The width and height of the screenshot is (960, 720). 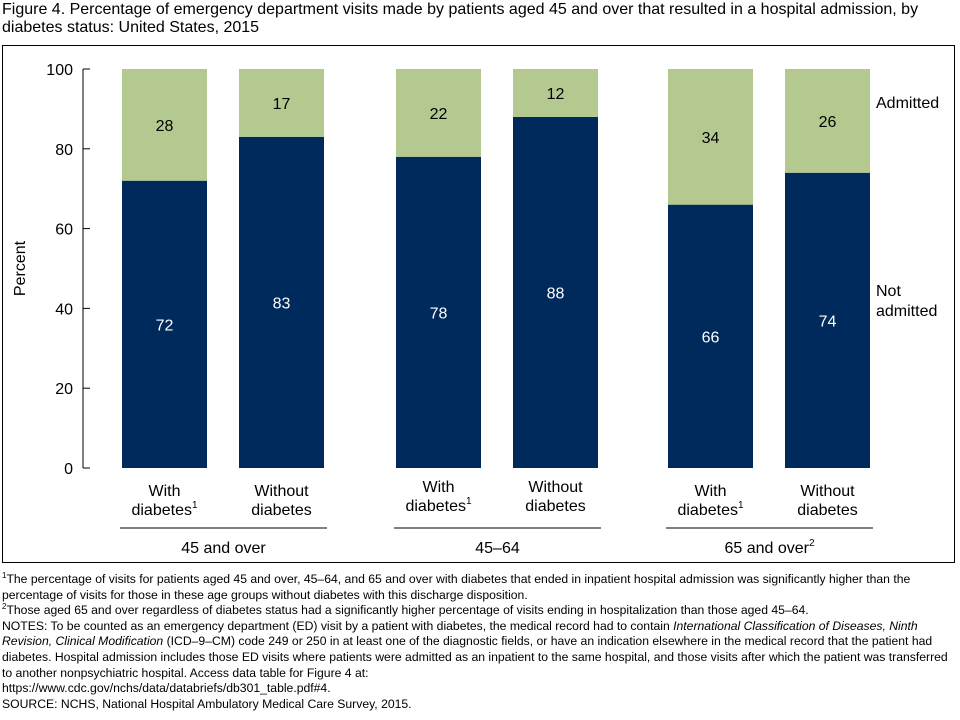 I want to click on bar-value-label-admitted: 12, so click(x=556, y=94).